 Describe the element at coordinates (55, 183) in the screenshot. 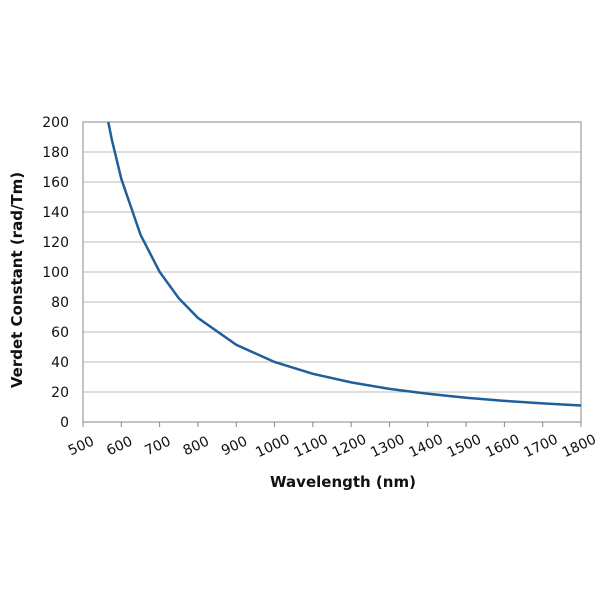

I see `y-tick-label: 160` at that location.